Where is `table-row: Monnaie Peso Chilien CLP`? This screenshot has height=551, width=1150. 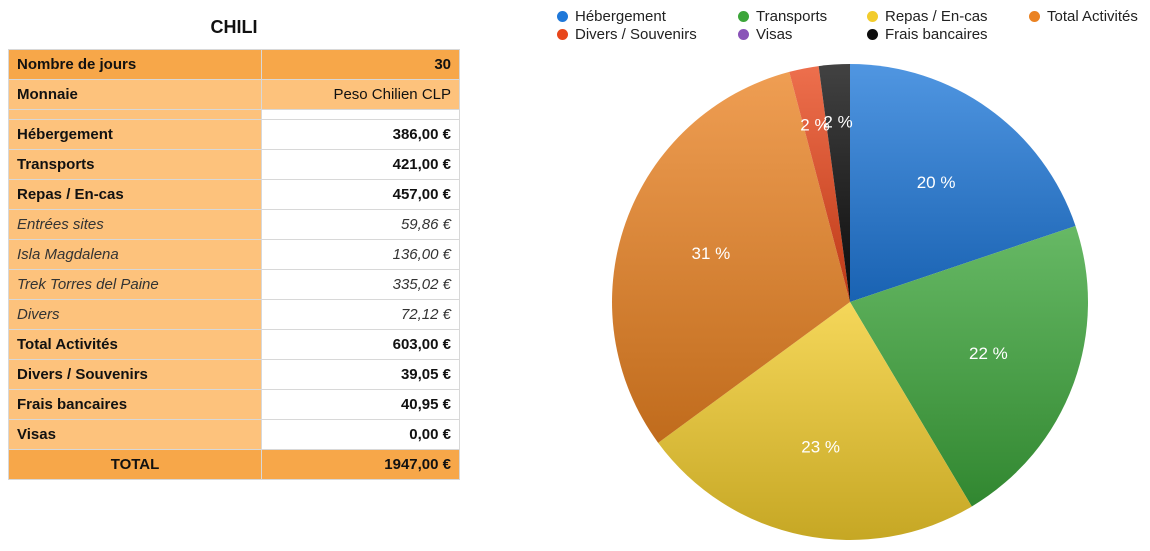
table-row: Monnaie Peso Chilien CLP is located at coordinates (234, 94).